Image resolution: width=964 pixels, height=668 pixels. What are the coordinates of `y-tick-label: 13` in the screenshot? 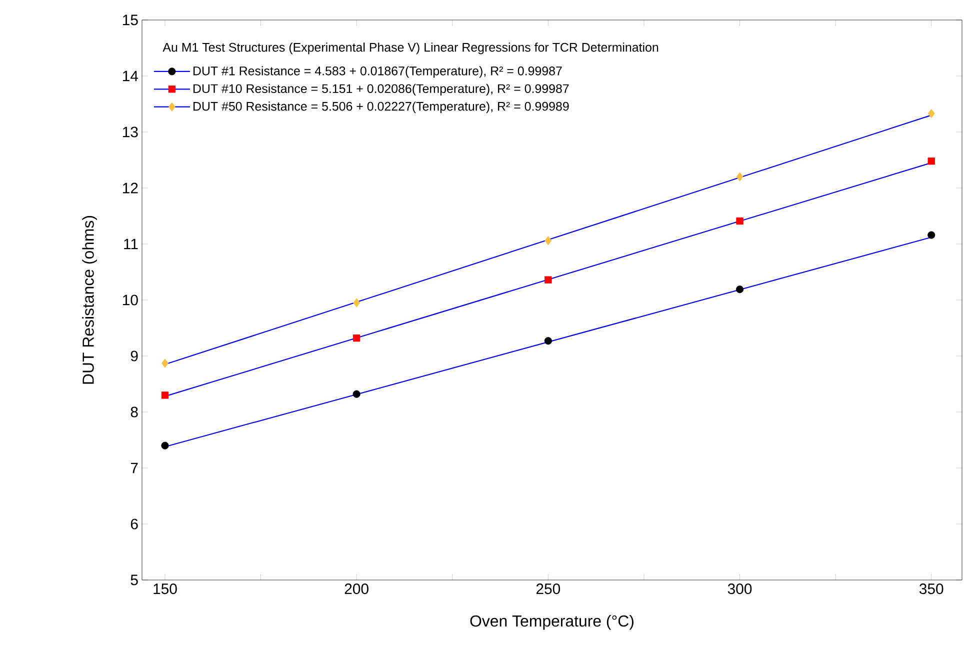 It's located at (130, 132).